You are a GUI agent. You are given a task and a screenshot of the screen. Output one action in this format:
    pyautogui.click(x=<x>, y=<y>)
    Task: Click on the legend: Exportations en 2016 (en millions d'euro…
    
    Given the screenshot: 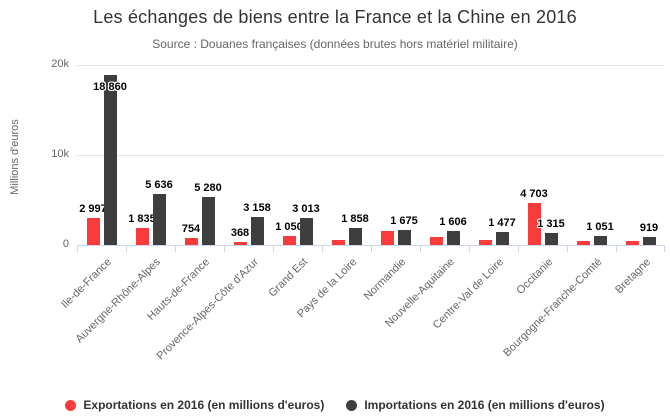 What is the action you would take?
    pyautogui.click(x=335, y=405)
    